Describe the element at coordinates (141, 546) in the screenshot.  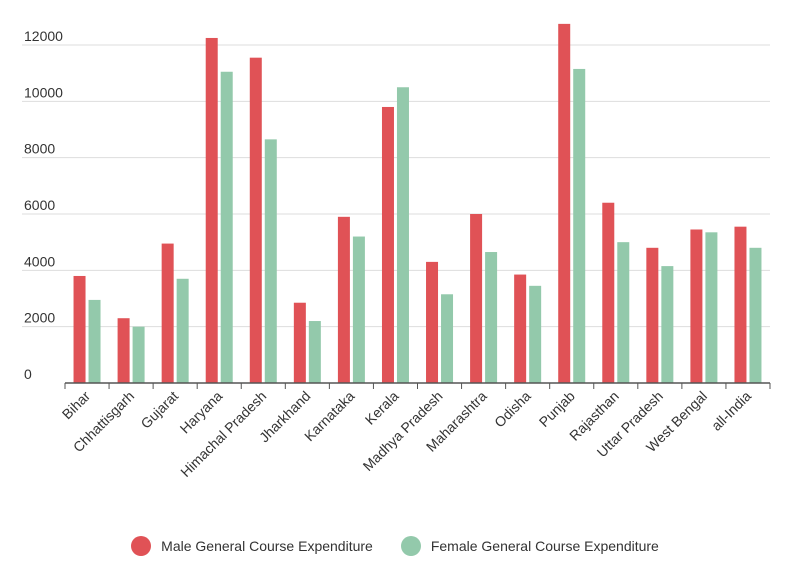
I see `legend-swatch-male` at that location.